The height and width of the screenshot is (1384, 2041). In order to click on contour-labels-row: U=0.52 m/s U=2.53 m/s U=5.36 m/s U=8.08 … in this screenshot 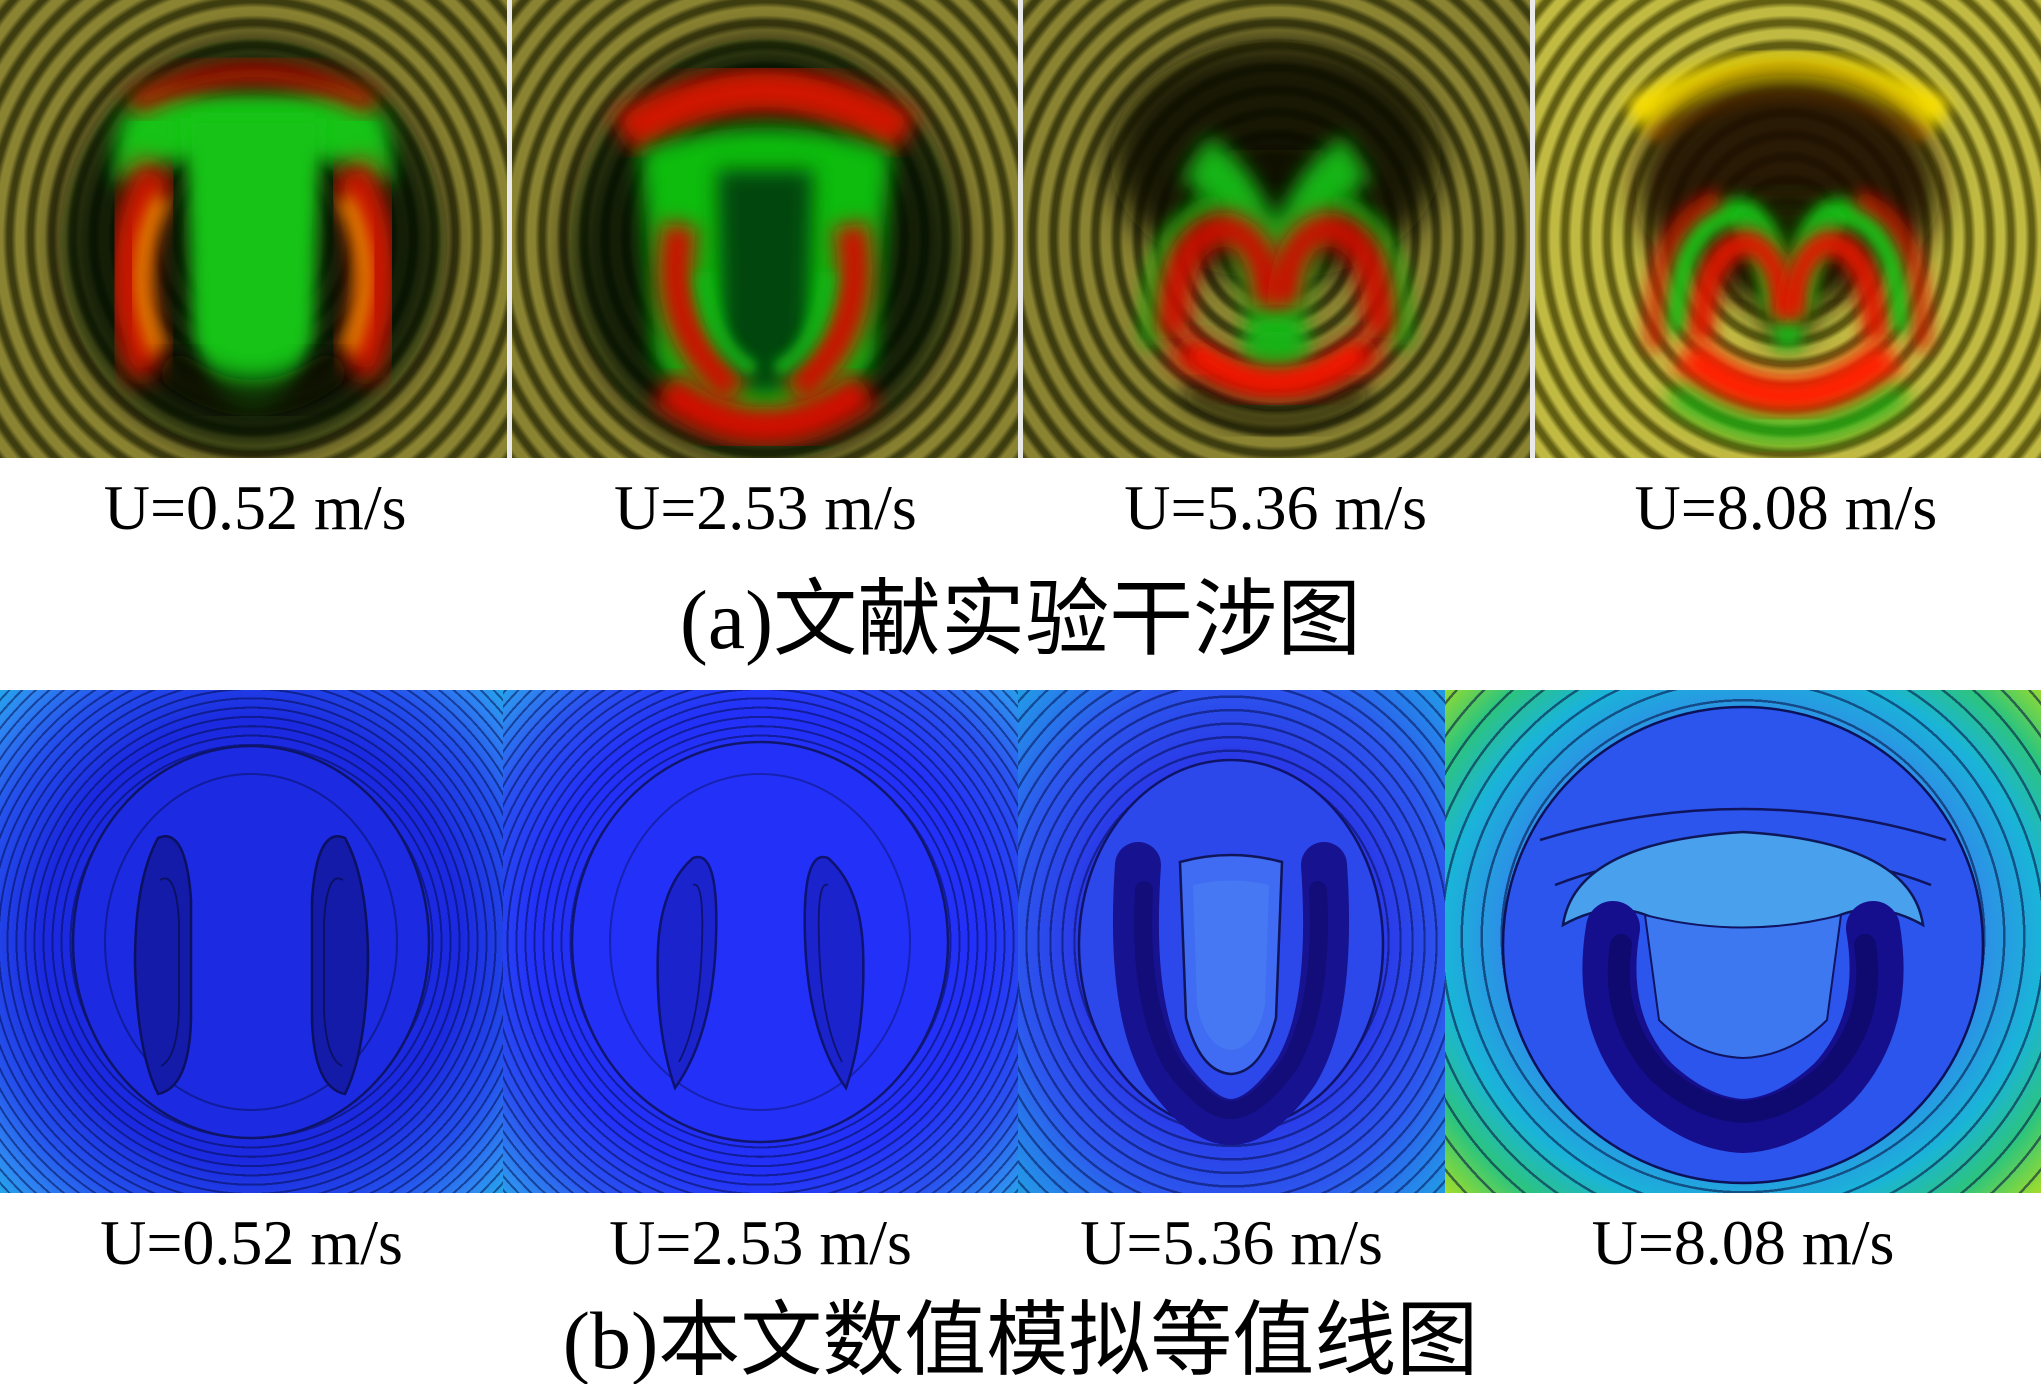, I will do `click(1020, 1243)`.